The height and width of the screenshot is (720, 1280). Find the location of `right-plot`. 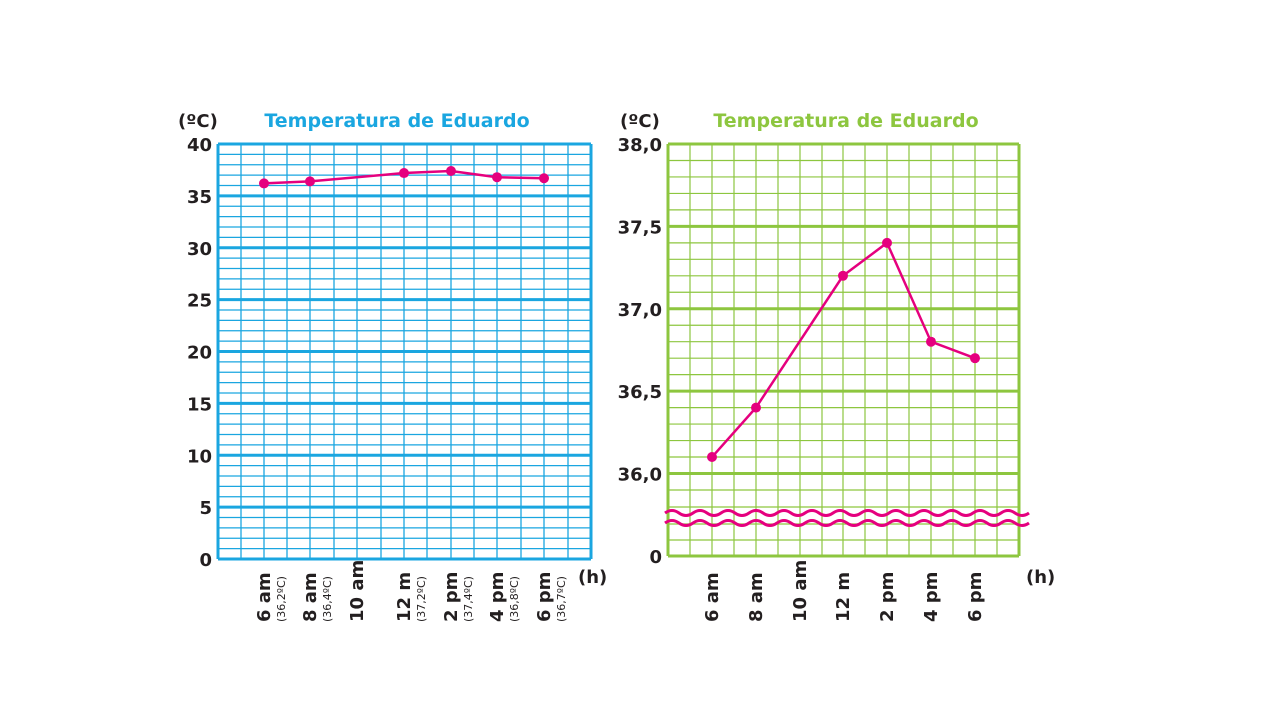

right-plot is located at coordinates (843, 350).